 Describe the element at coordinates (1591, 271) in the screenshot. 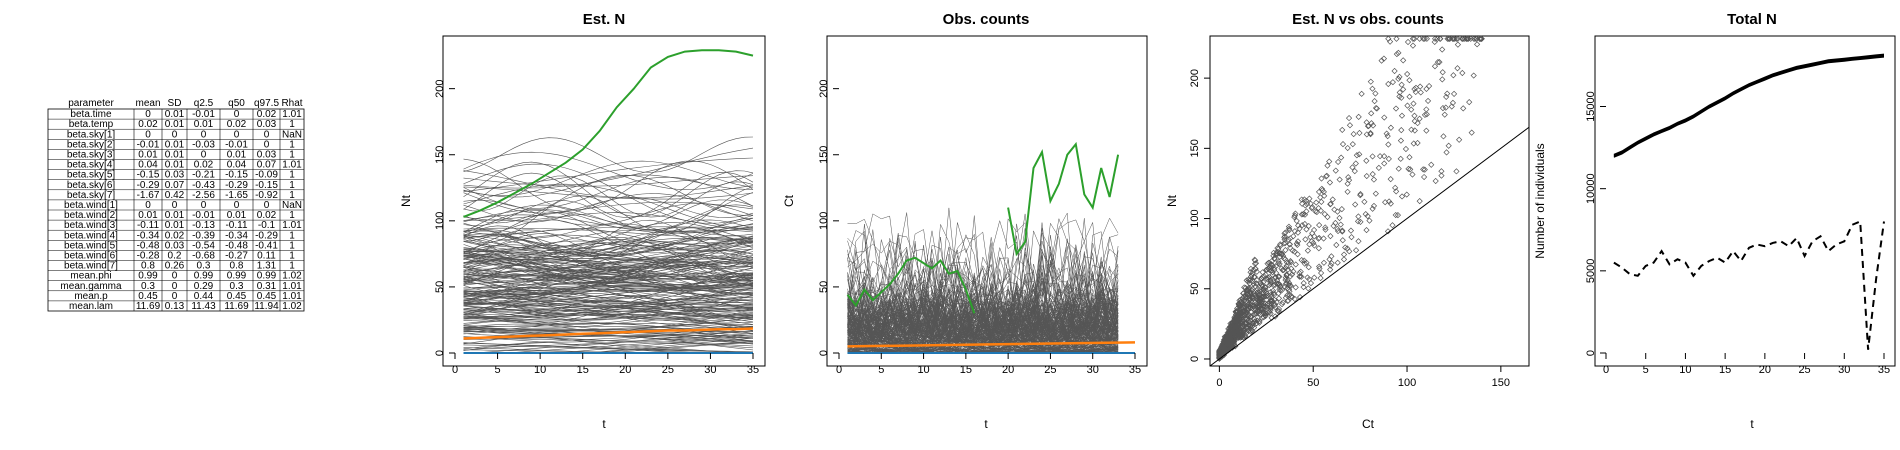

I see `y-tick-label: 5000` at that location.